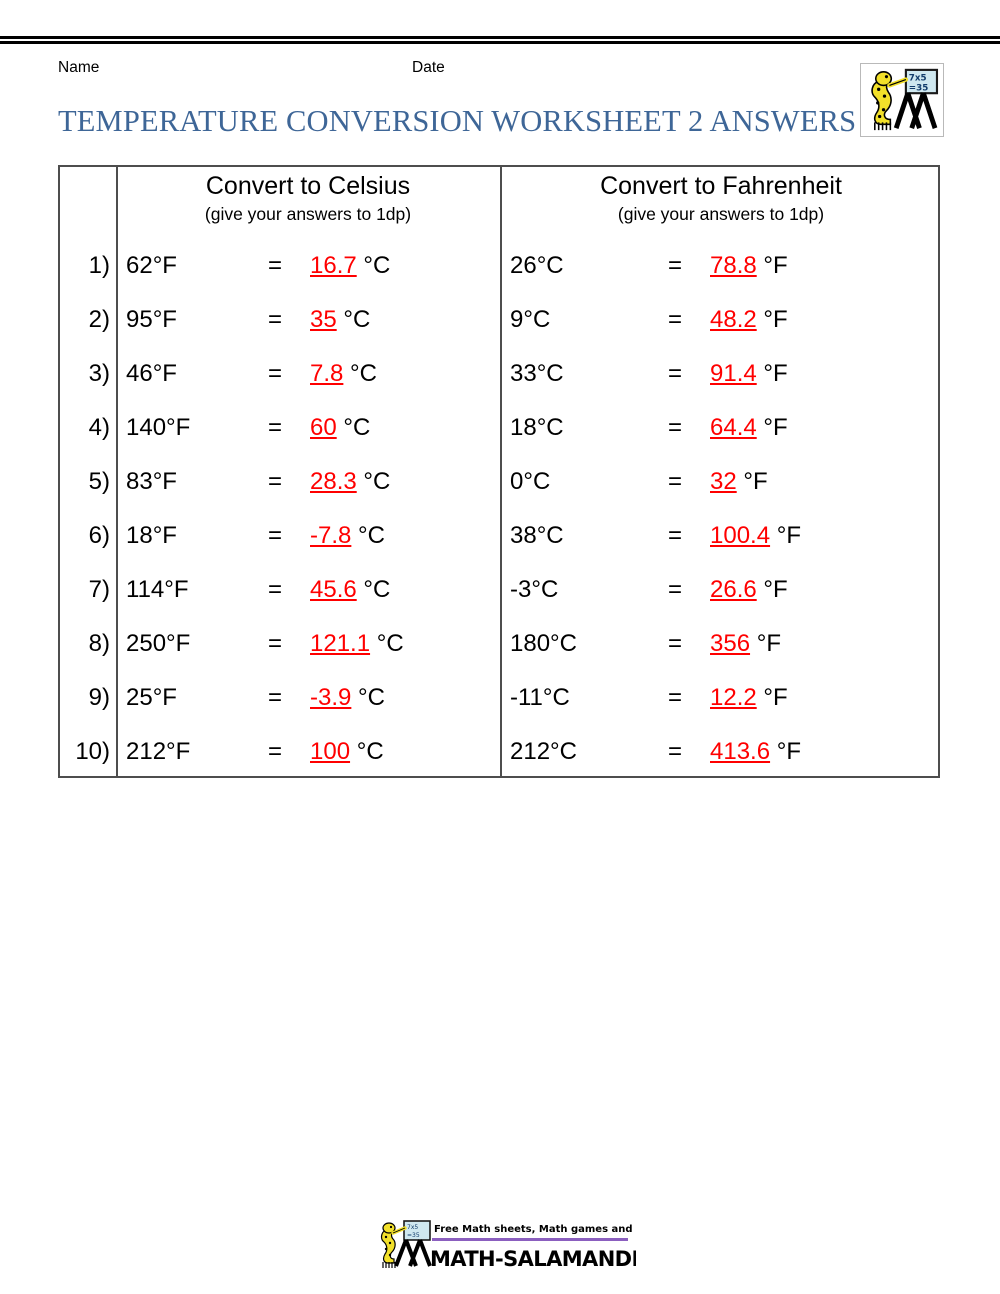 The height and width of the screenshot is (1294, 1000). Describe the element at coordinates (749, 374) in the screenshot. I see `fahrenheit-answer: 91.4 °F` at that location.